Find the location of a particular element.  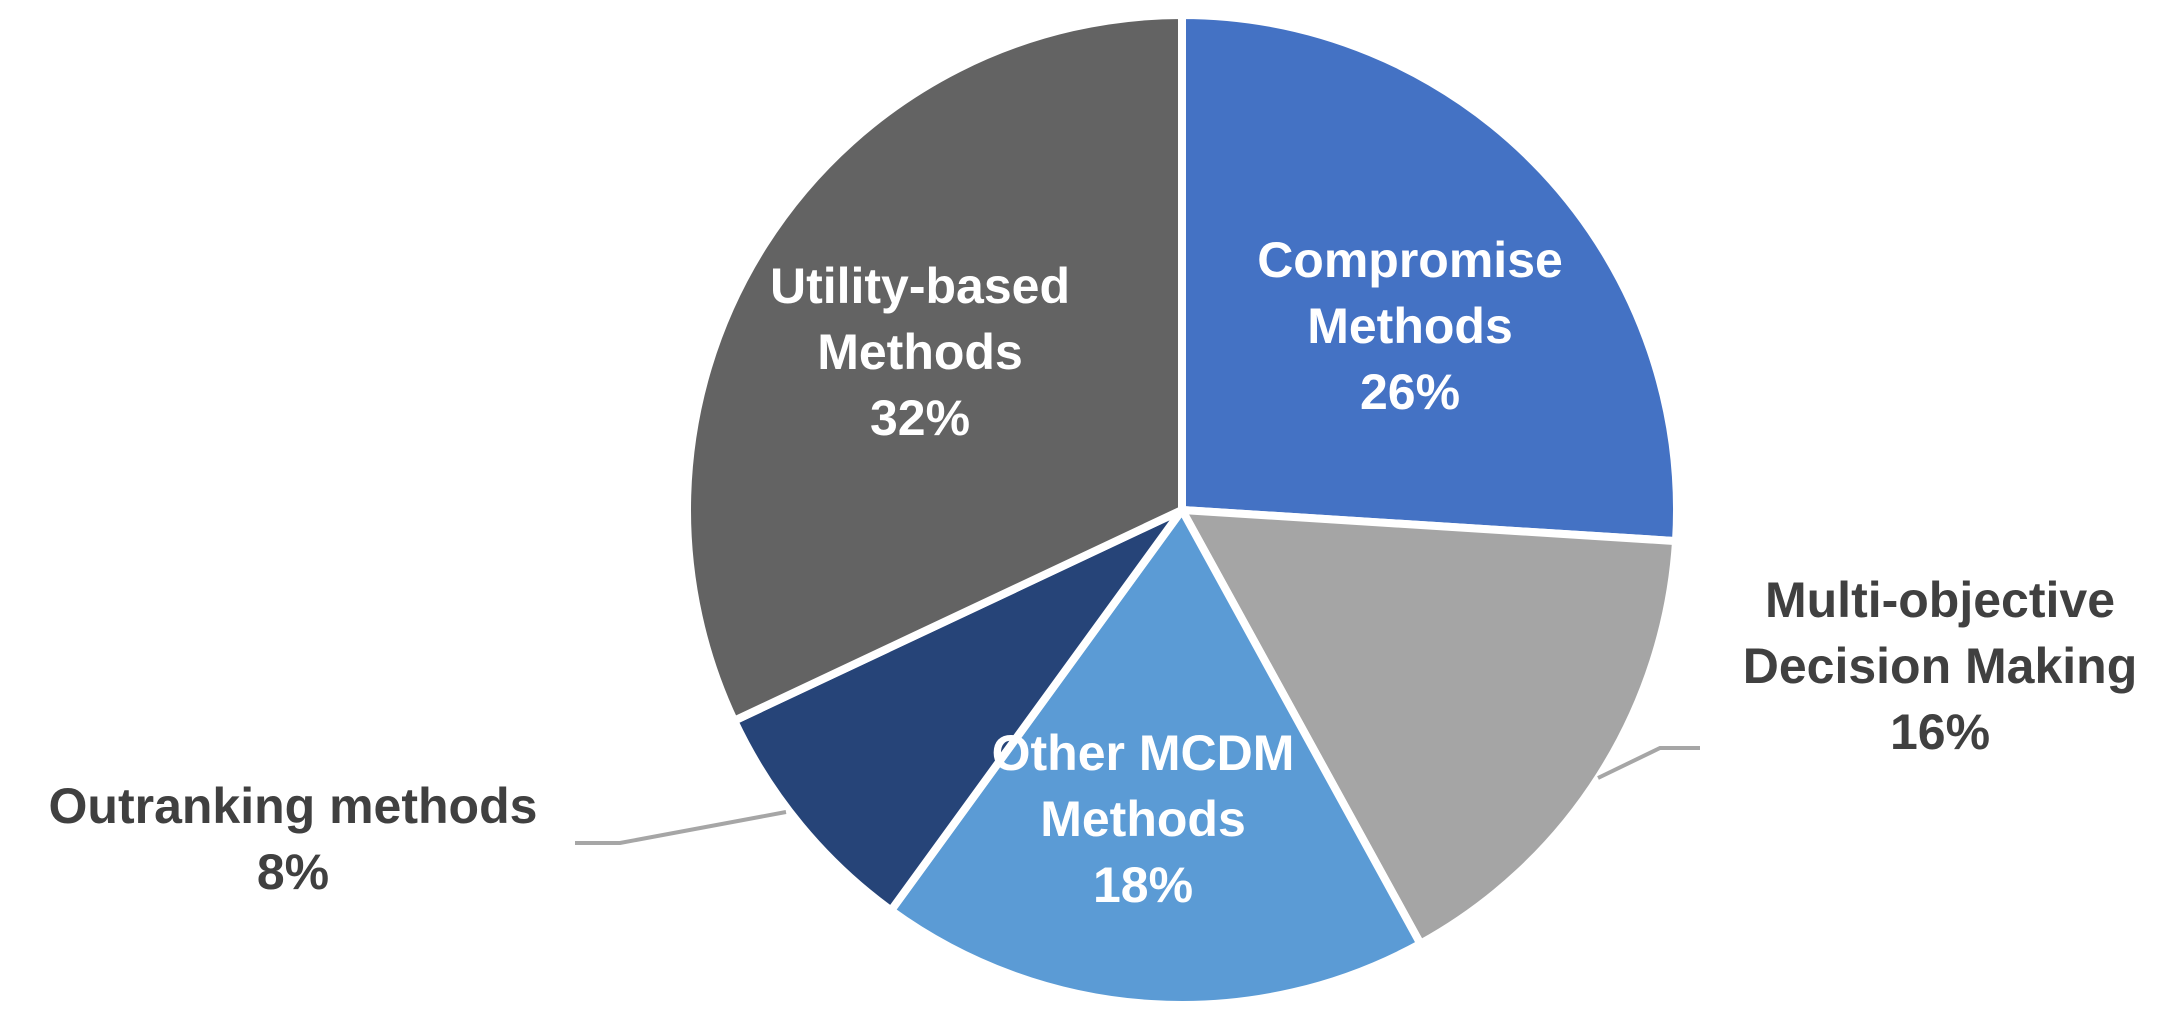

data-label-utility-based-methods: Utility-based Methods 32% is located at coordinates (920, 352).